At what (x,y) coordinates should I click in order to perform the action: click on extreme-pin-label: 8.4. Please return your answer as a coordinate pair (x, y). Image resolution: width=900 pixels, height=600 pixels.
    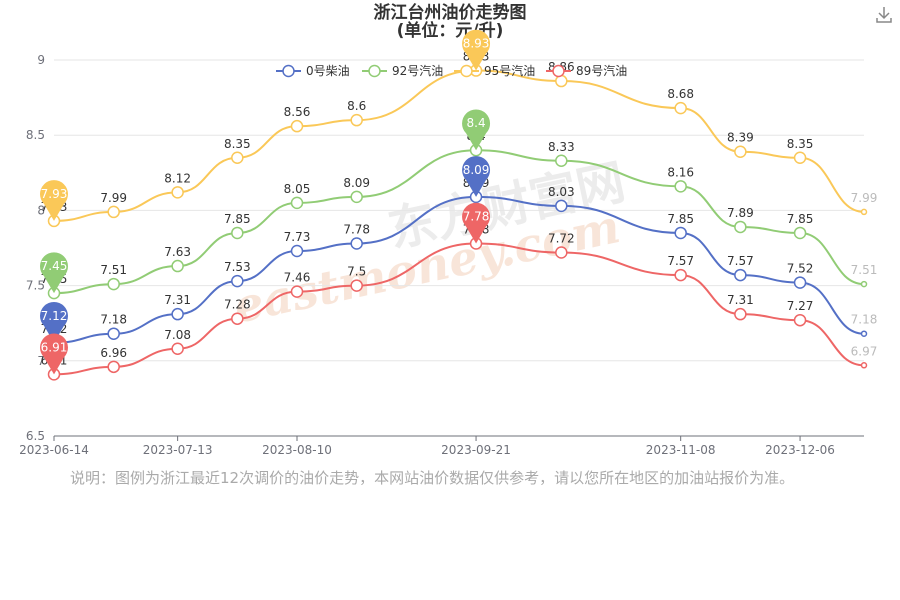
    Looking at the image, I should click on (476, 123).